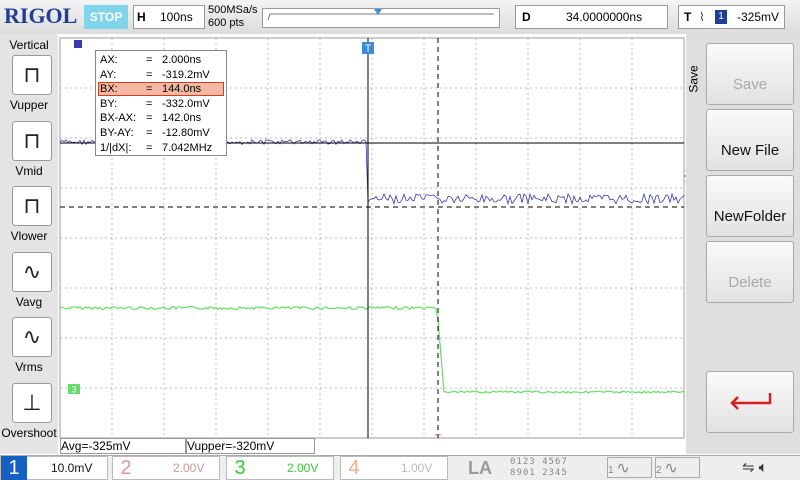  I want to click on menu-title: Save, so click(693, 79).